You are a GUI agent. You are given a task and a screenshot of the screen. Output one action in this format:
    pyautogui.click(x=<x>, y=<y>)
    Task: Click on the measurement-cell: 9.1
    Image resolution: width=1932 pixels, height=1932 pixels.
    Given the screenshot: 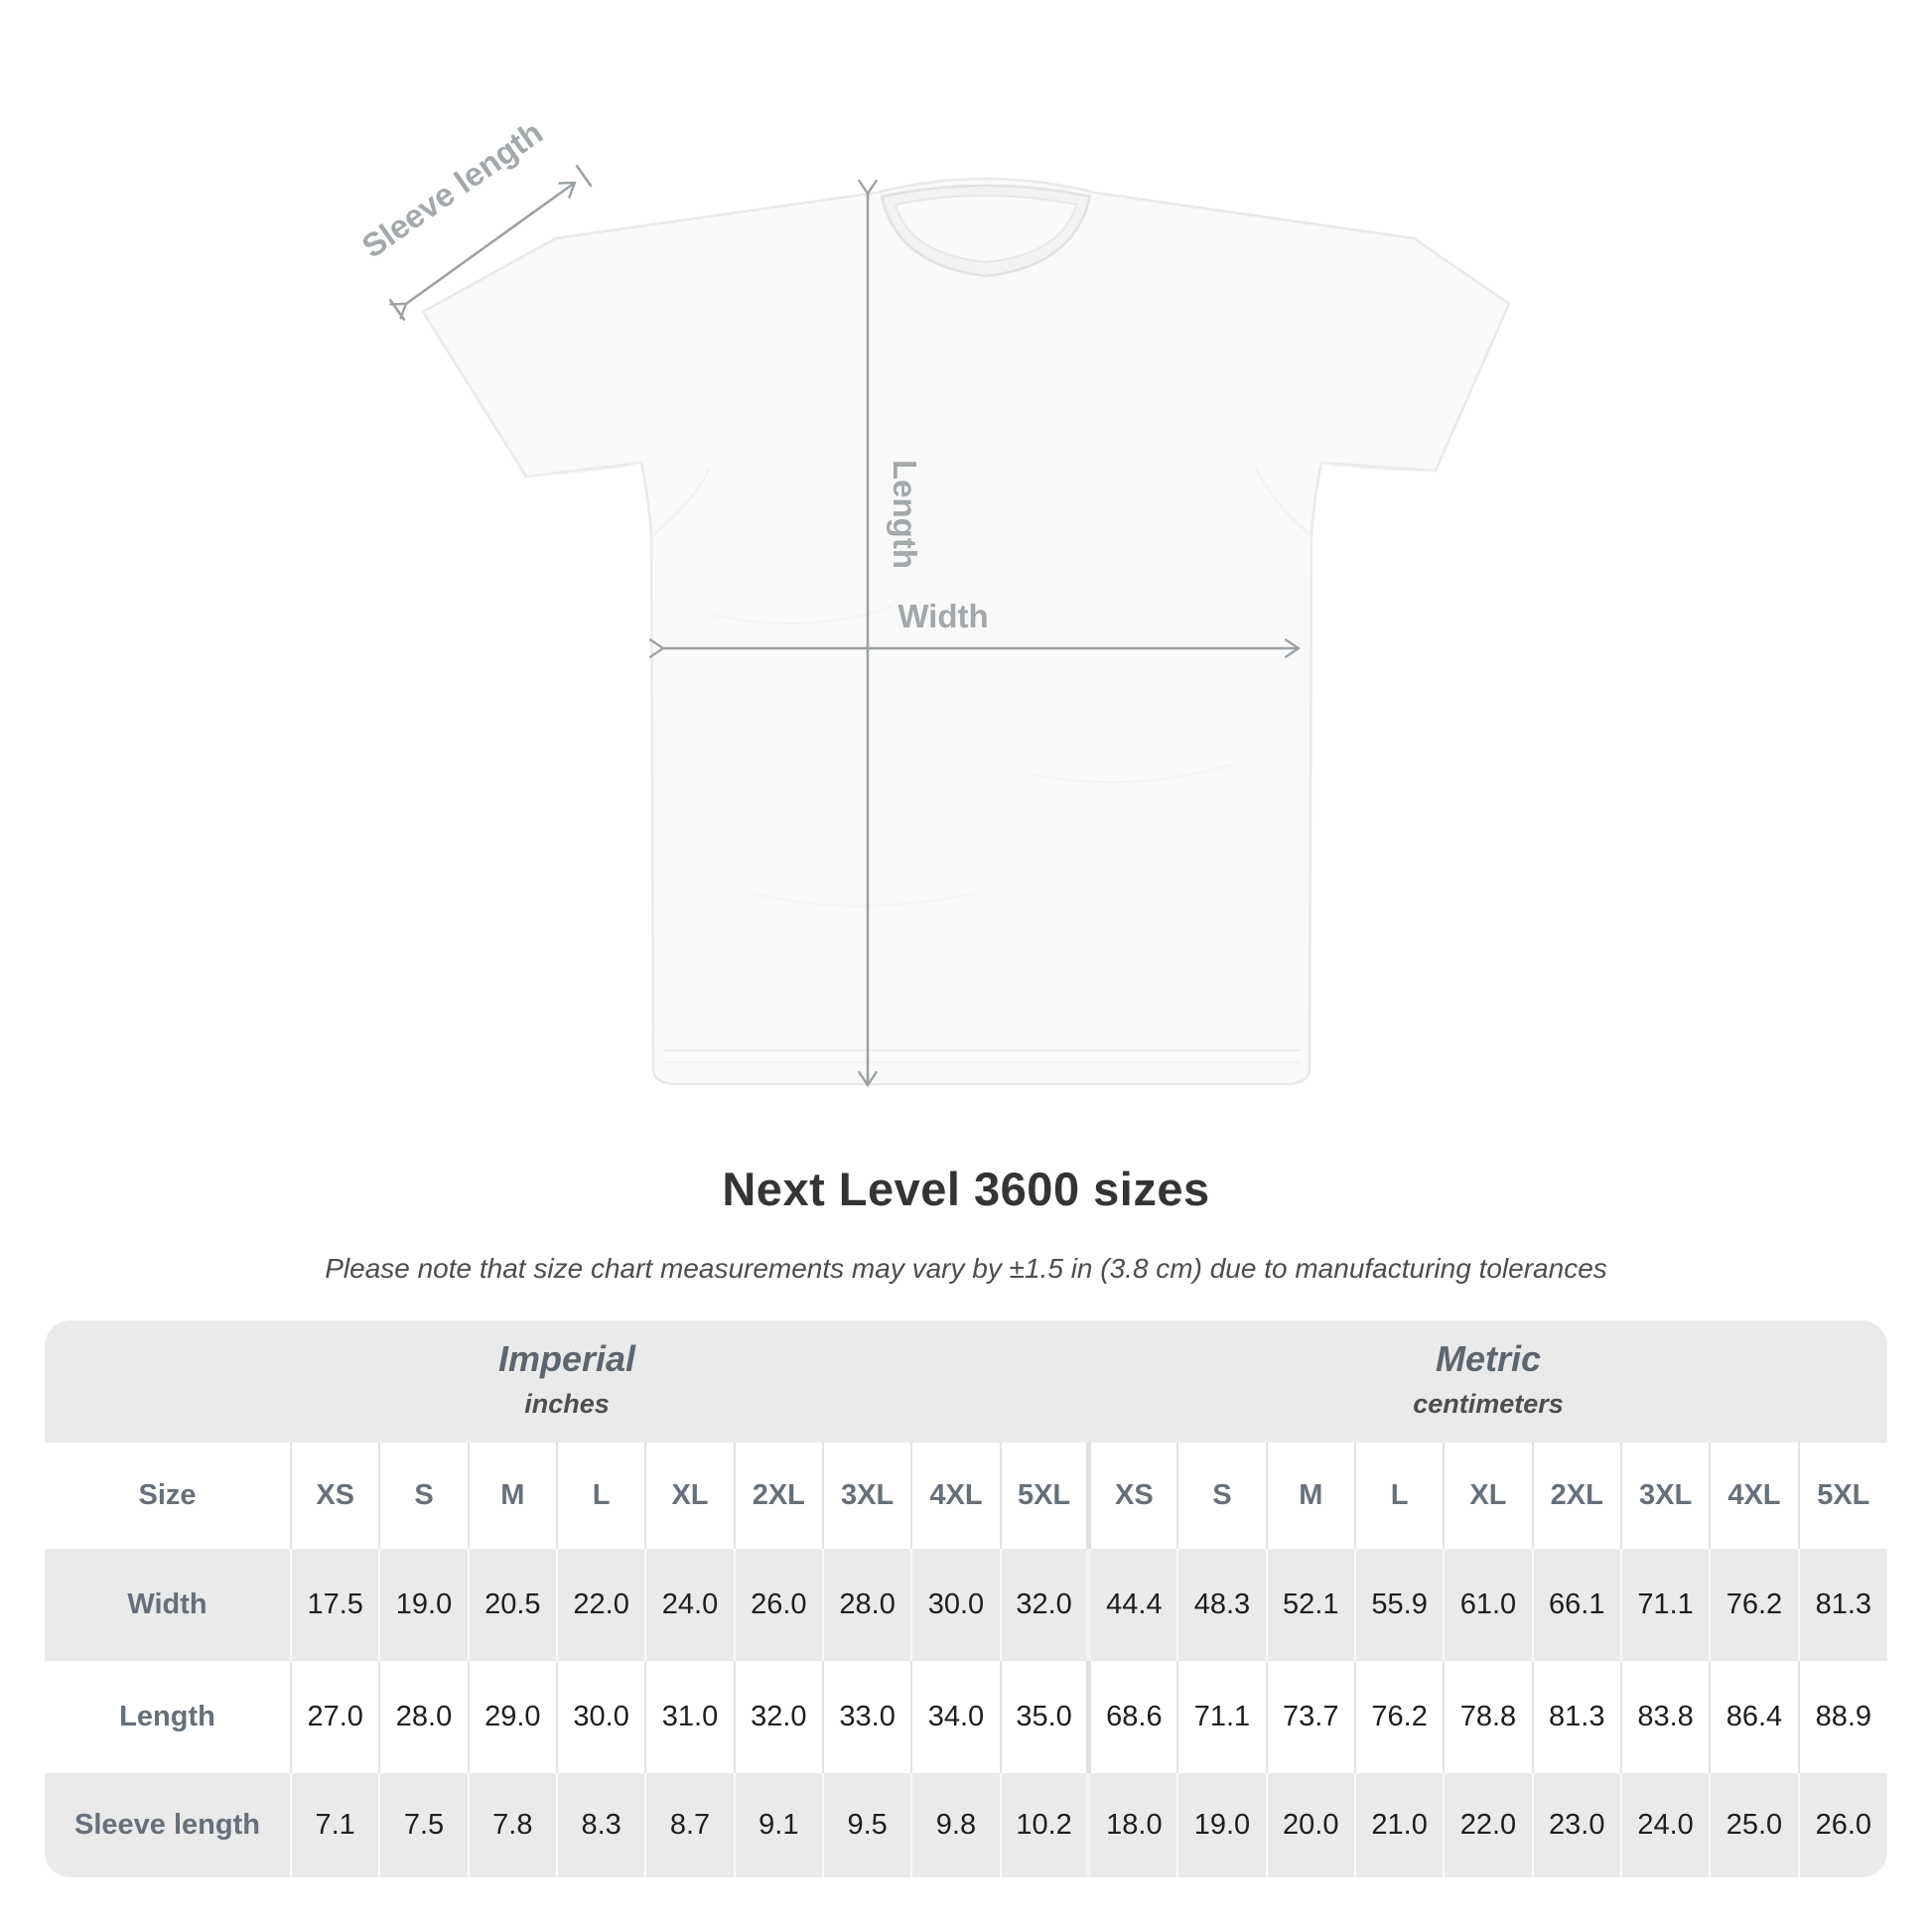 What is the action you would take?
    pyautogui.click(x=778, y=1825)
    